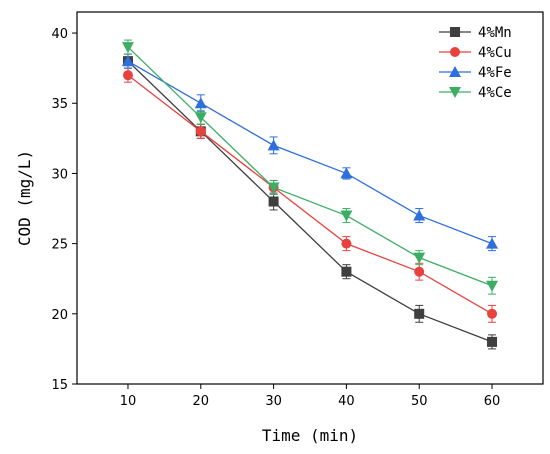 This screenshot has height=454, width=550. Describe the element at coordinates (59, 315) in the screenshot. I see `y-tick-label: 20` at that location.